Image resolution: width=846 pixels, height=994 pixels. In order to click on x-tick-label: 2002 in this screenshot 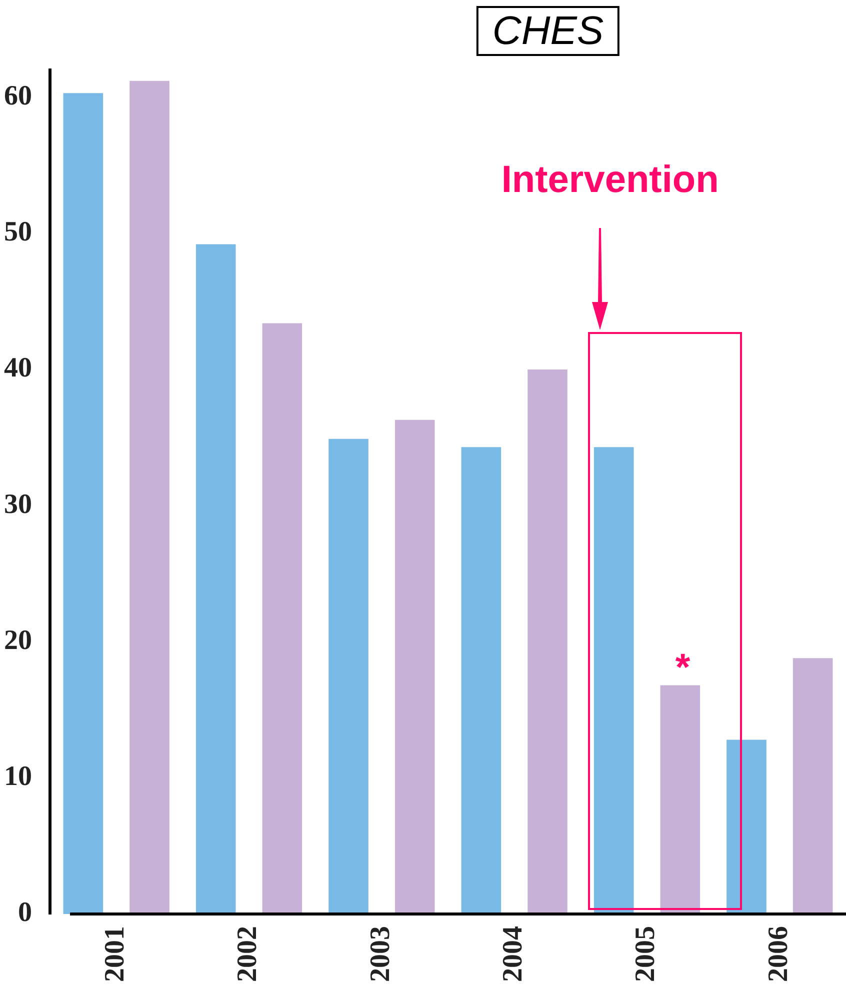, I will do `click(248, 954)`.